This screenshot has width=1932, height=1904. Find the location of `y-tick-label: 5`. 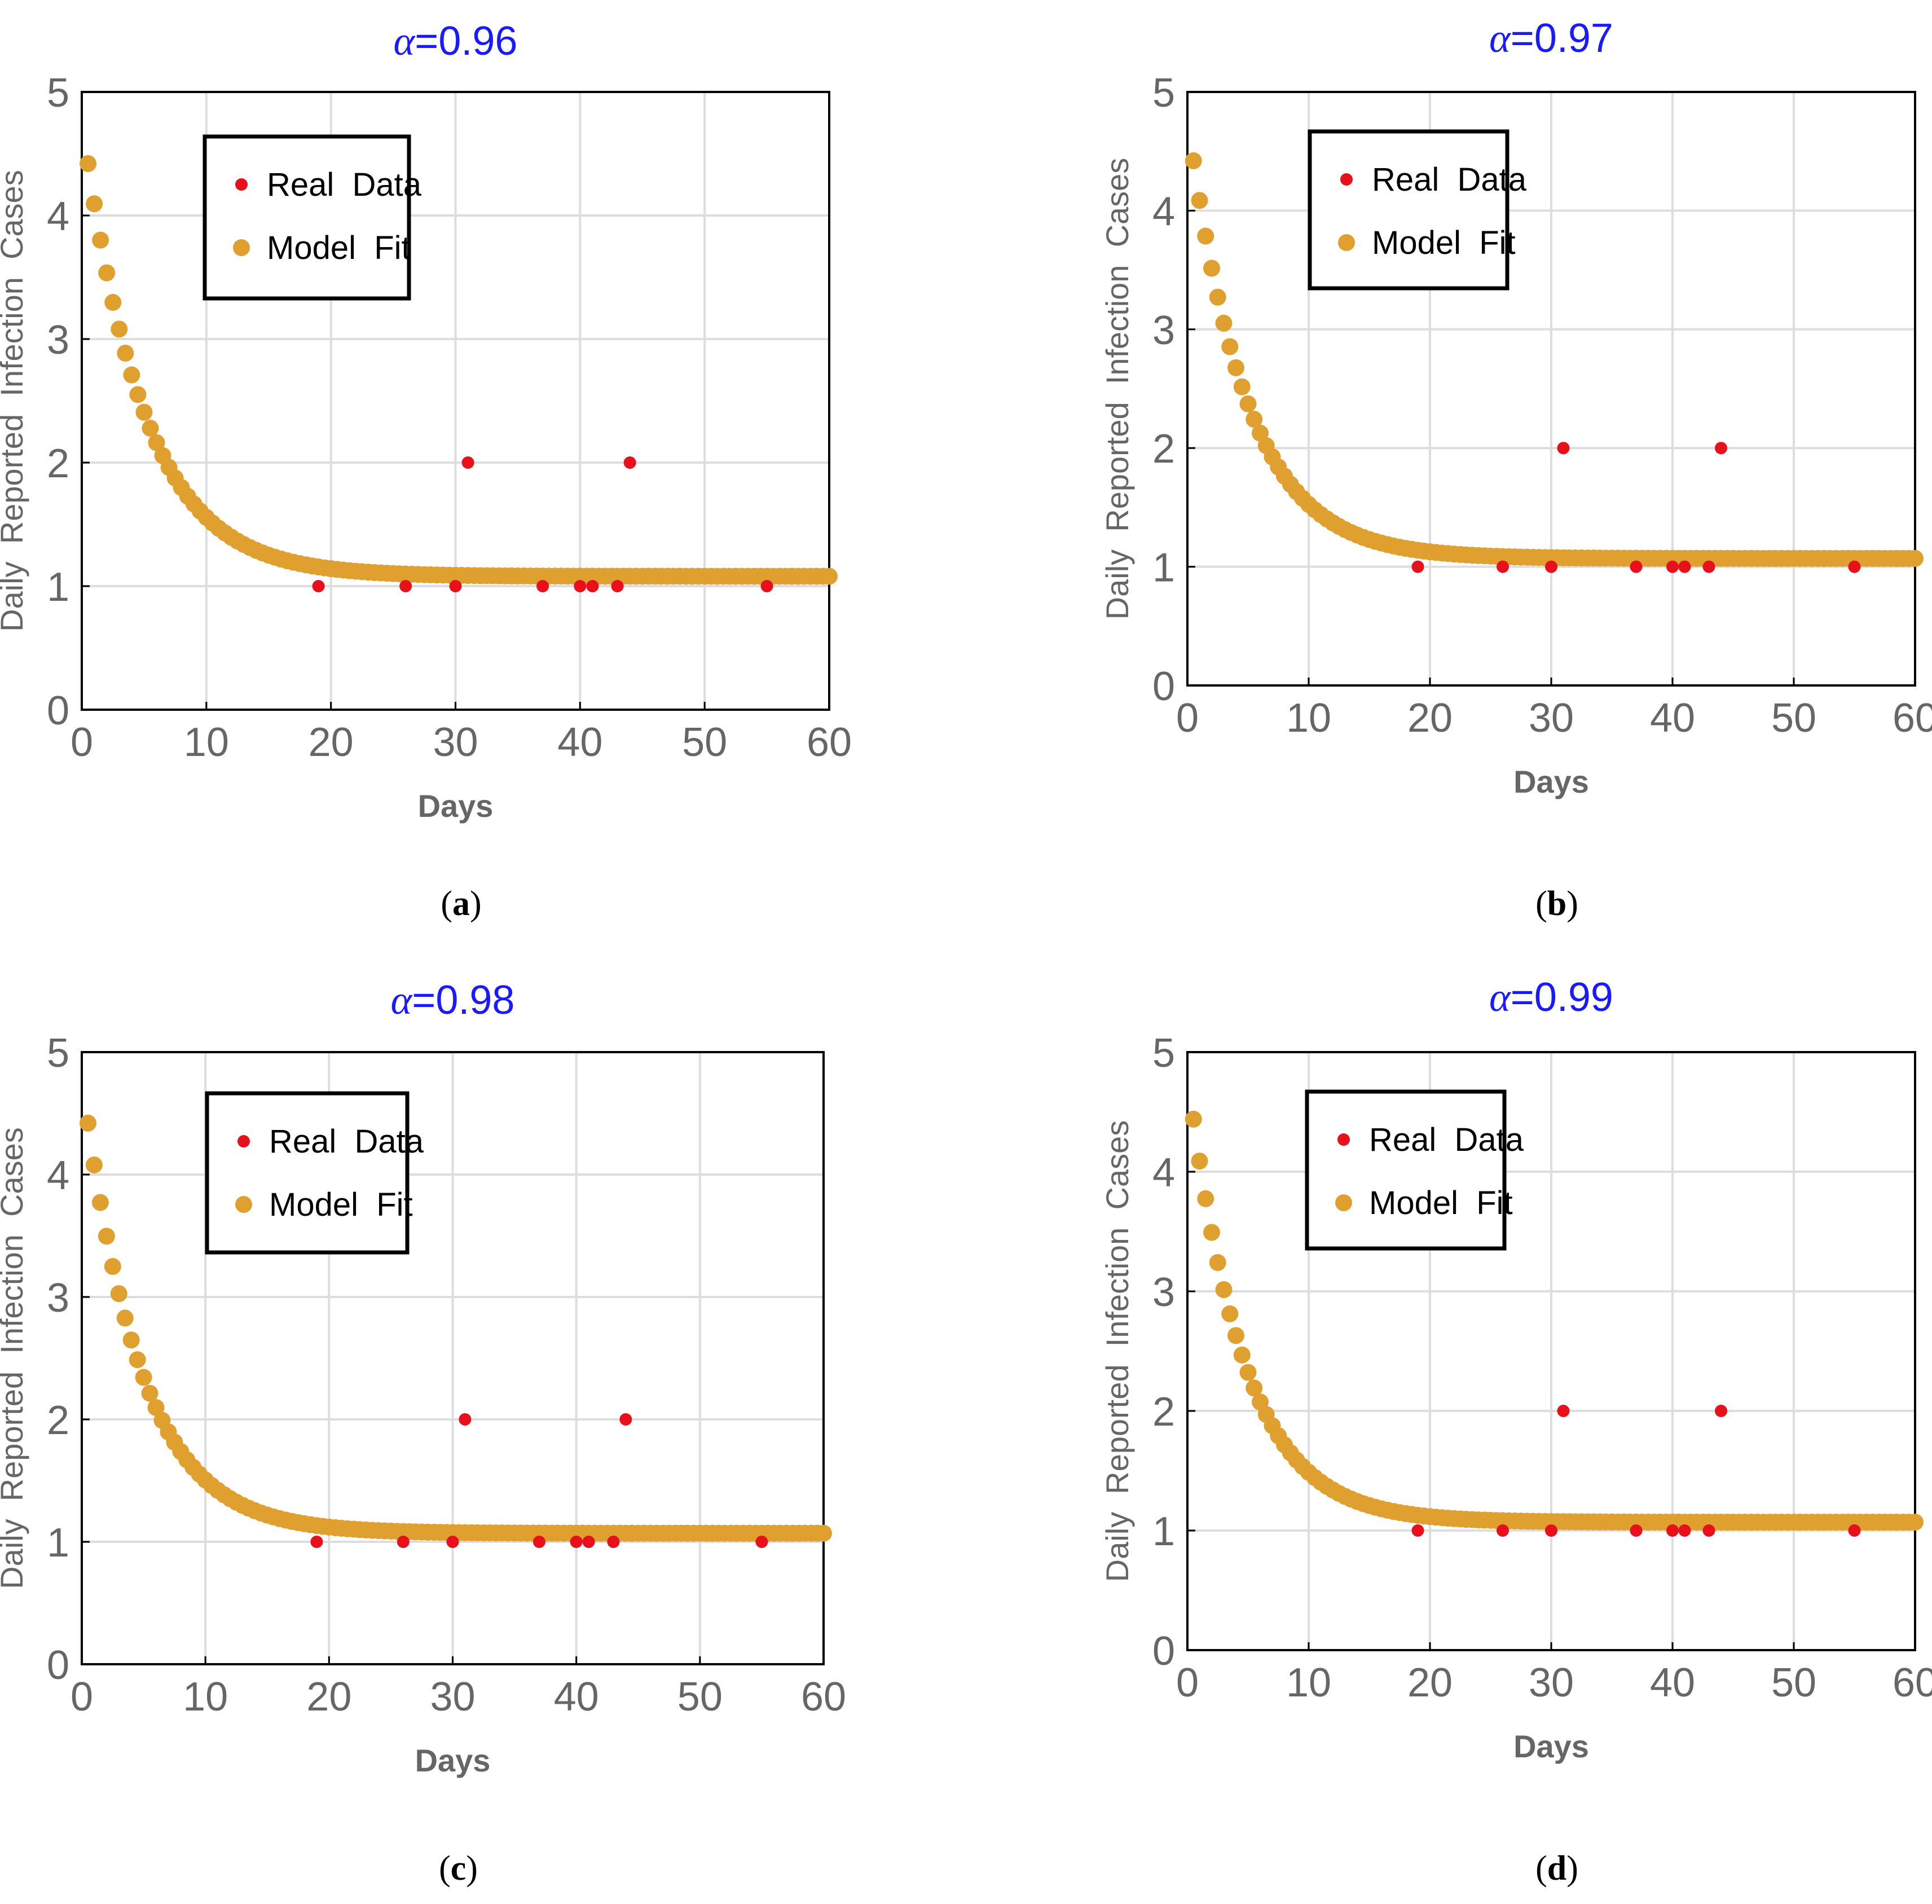

y-tick-label: 5 is located at coordinates (58, 93).